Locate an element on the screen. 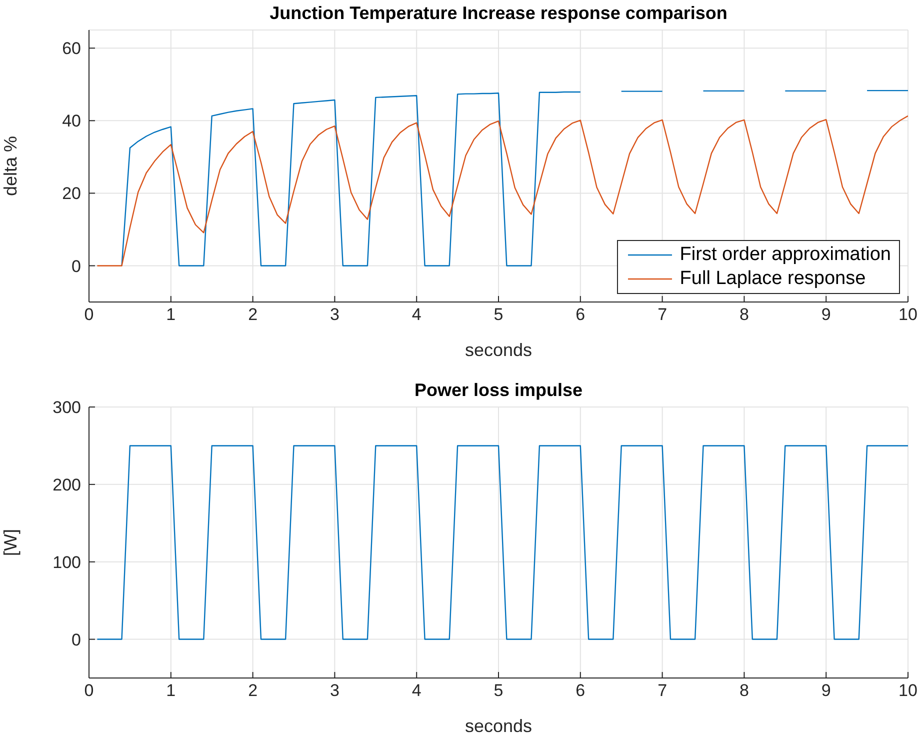 Image resolution: width=922 pixels, height=746 pixels. y-axis-title: delta % is located at coordinates (10, 166).